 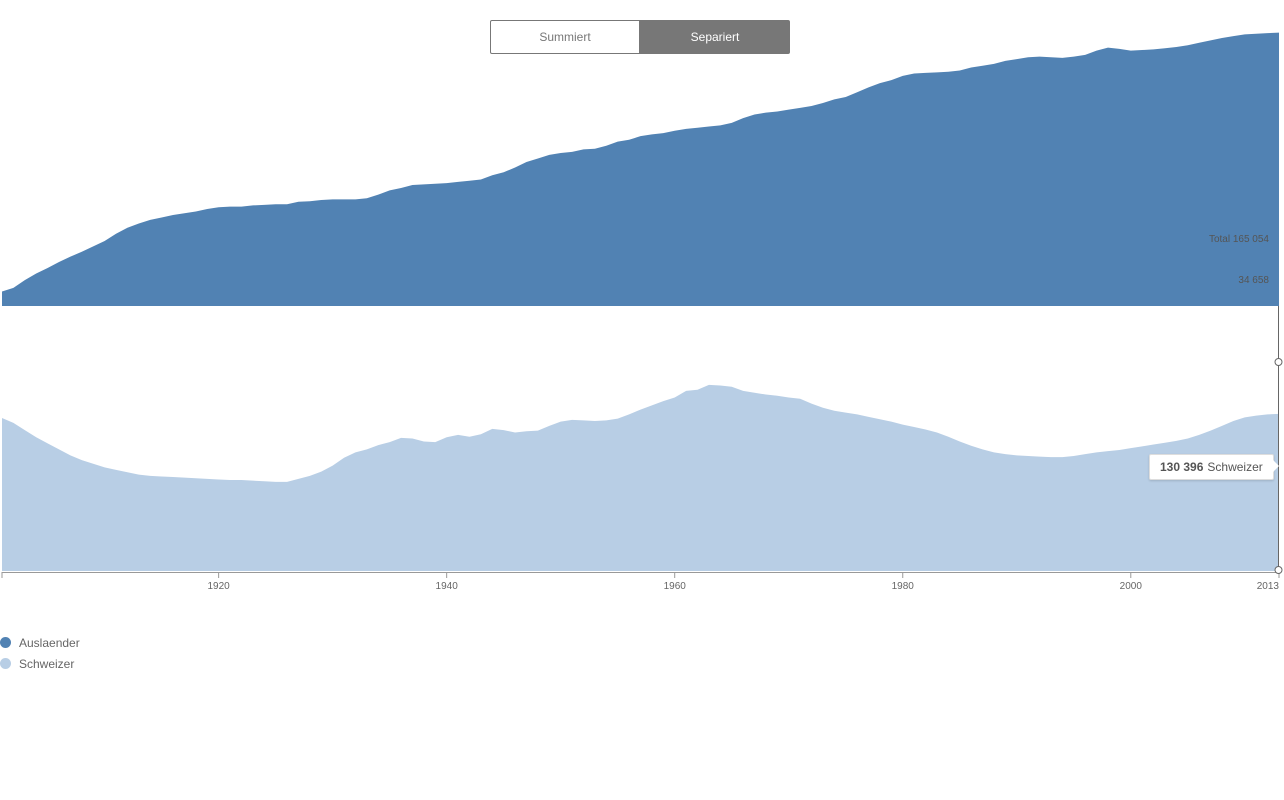 I want to click on total-label: Total 165 054, so click(x=1239, y=239).